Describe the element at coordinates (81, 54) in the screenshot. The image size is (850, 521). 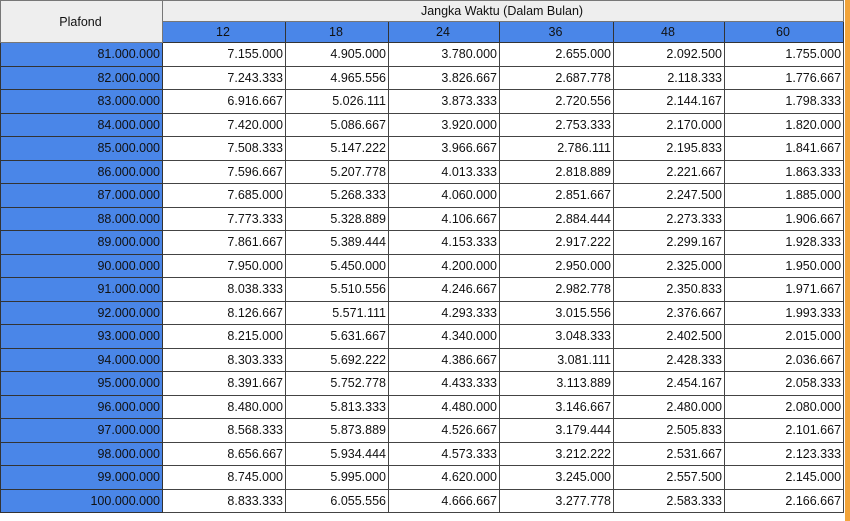
I see `plafond-cell: 81.000.000` at that location.